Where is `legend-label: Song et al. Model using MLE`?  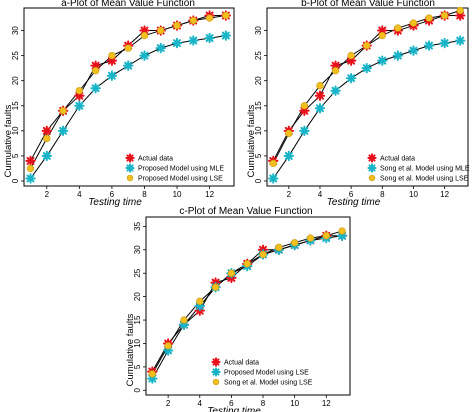 legend-label: Song et al. Model using MLE is located at coordinates (425, 169).